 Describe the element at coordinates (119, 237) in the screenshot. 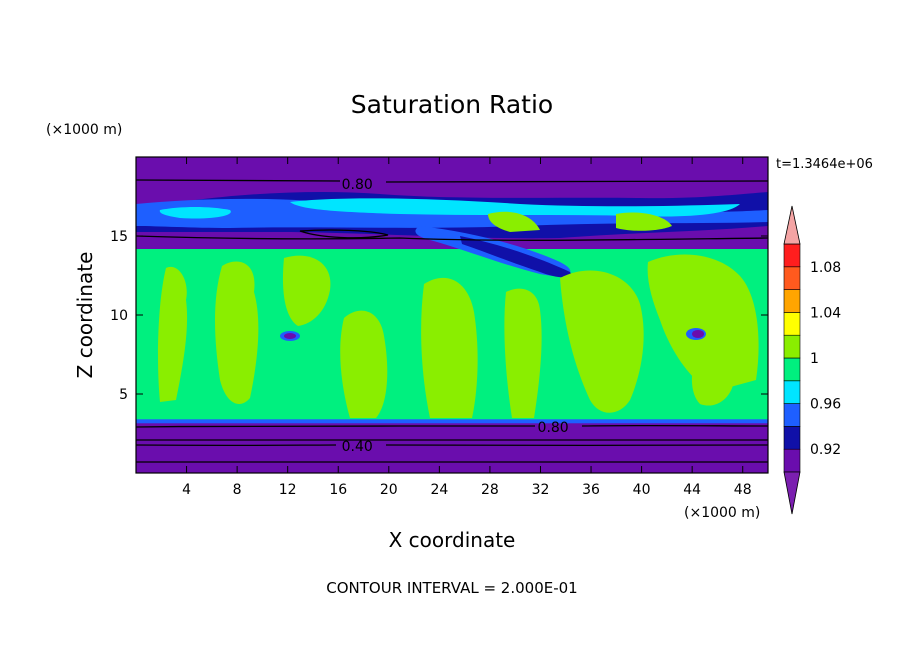

I see `y-tick-label-15: 15` at that location.